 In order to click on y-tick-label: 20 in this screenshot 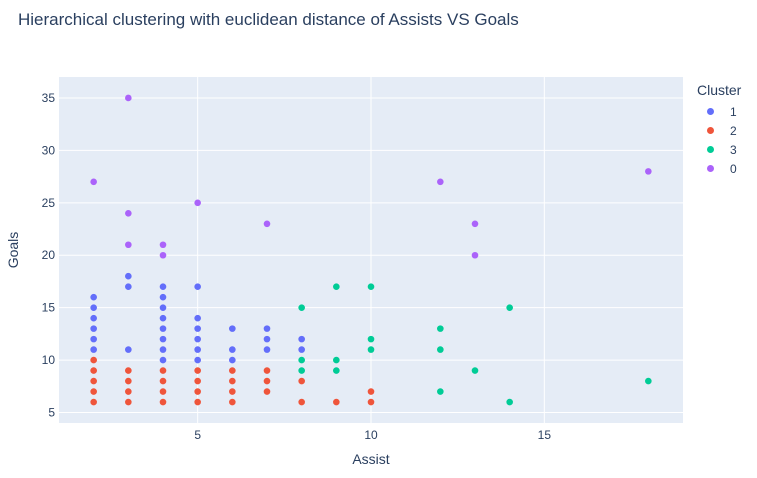, I will do `click(49, 255)`.